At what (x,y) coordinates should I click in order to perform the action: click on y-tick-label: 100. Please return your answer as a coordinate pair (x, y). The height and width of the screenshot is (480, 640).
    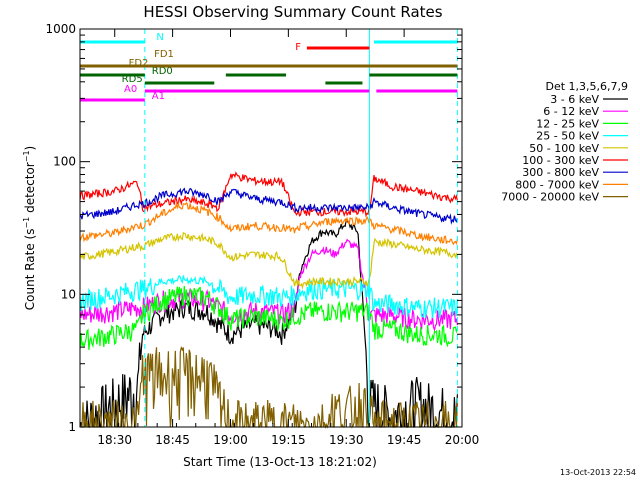
    Looking at the image, I should click on (64, 162).